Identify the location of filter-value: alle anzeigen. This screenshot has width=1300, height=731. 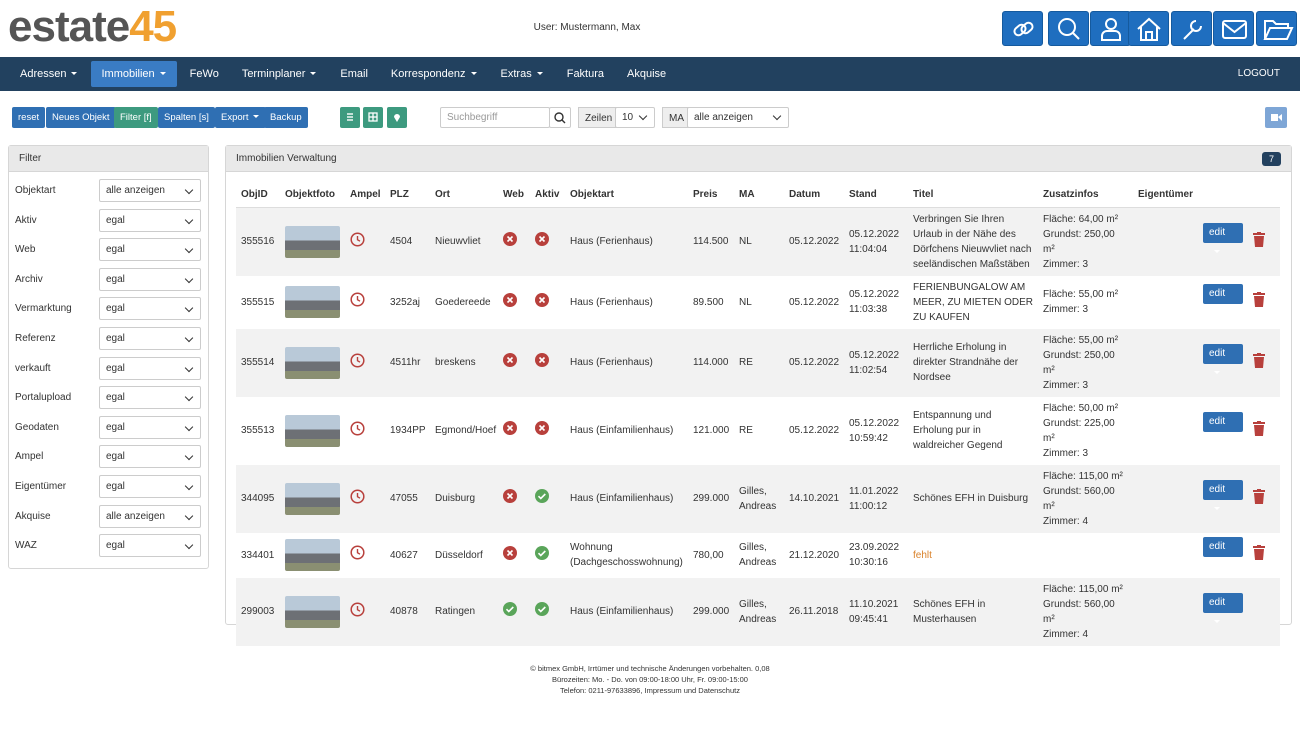
(135, 190).